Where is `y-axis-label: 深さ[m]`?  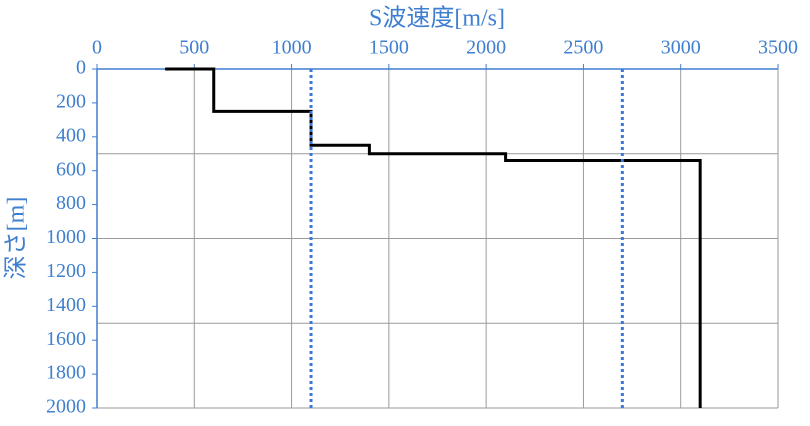 y-axis-label: 深さ[m] is located at coordinates (16, 238).